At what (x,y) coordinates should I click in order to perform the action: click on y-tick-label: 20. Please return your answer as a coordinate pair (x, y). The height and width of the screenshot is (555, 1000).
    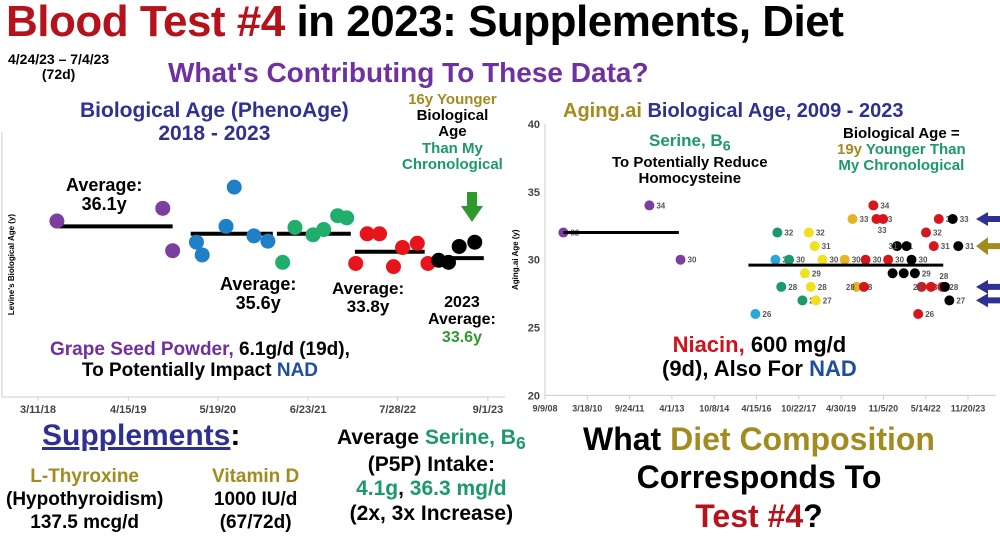
    Looking at the image, I should click on (534, 396).